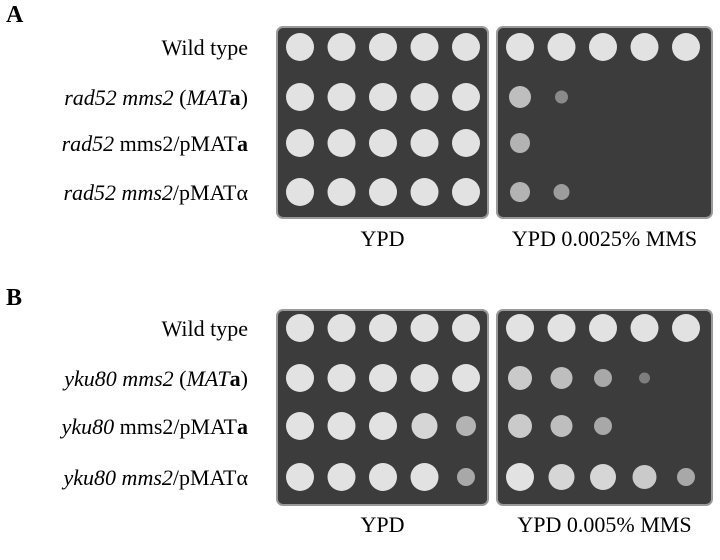  I want to click on strain-label: yku80 mms2 (MATa), so click(155, 378).